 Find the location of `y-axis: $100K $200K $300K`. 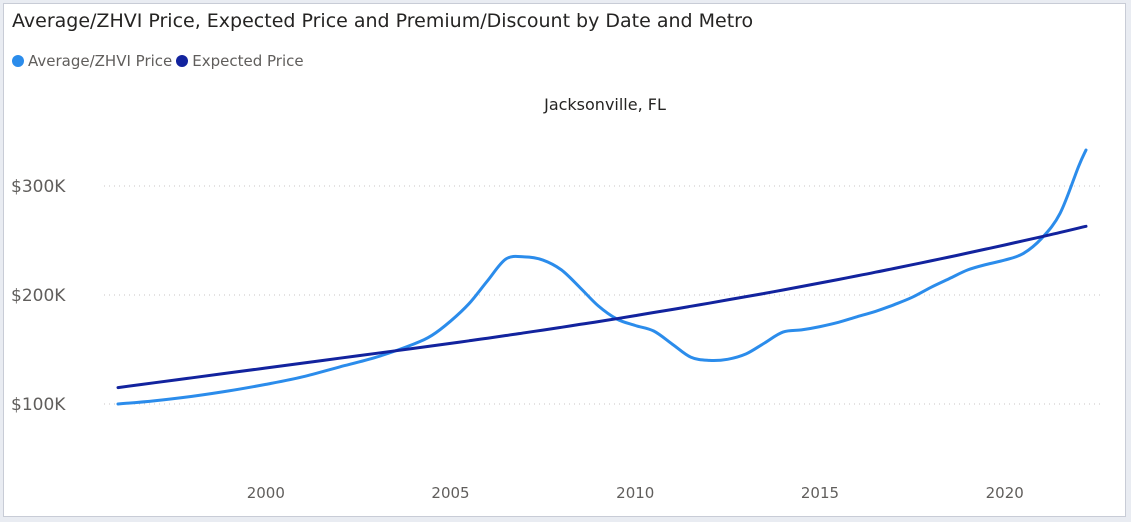

y-axis: $100K $200K $300K is located at coordinates (38, 296).